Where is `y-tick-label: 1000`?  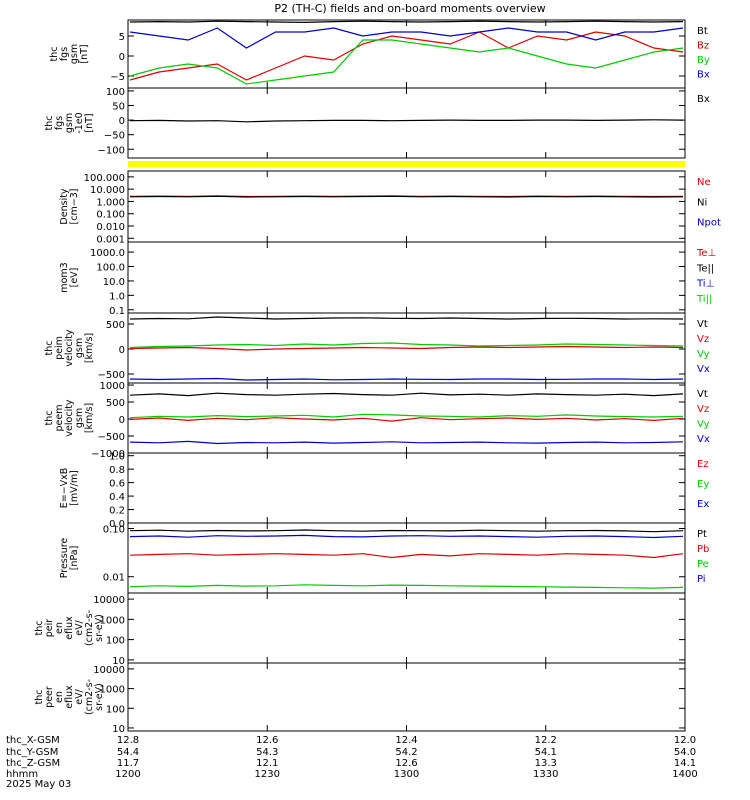
y-tick-label: 1000 is located at coordinates (112, 690).